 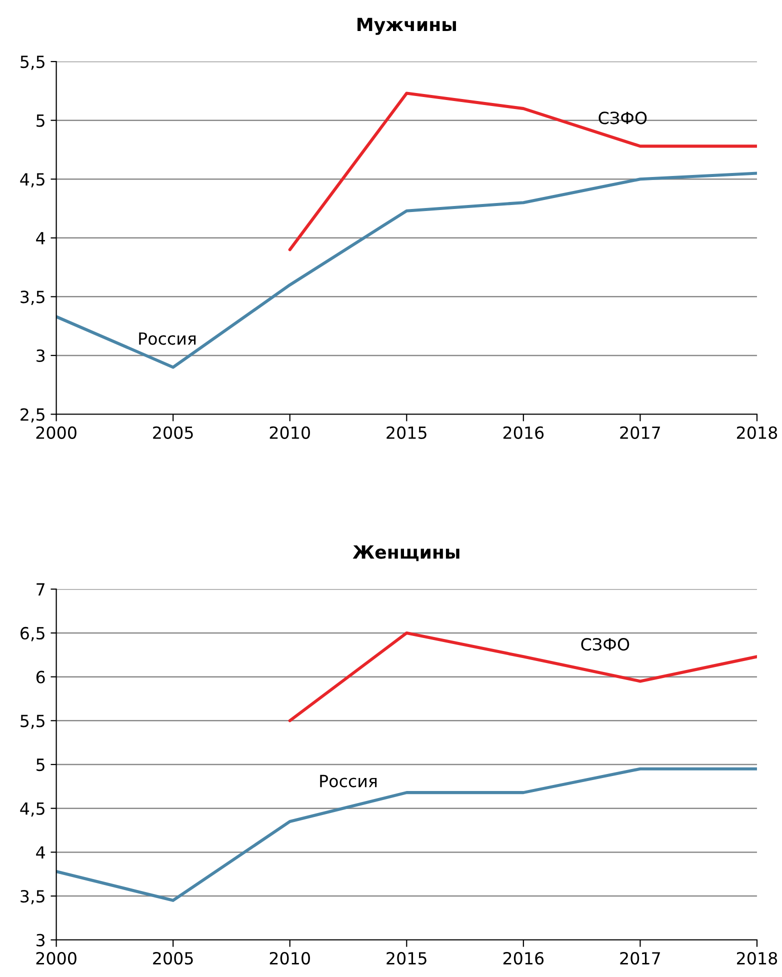 I want to click on y-tick-label: 6,5, so click(x=32, y=634).